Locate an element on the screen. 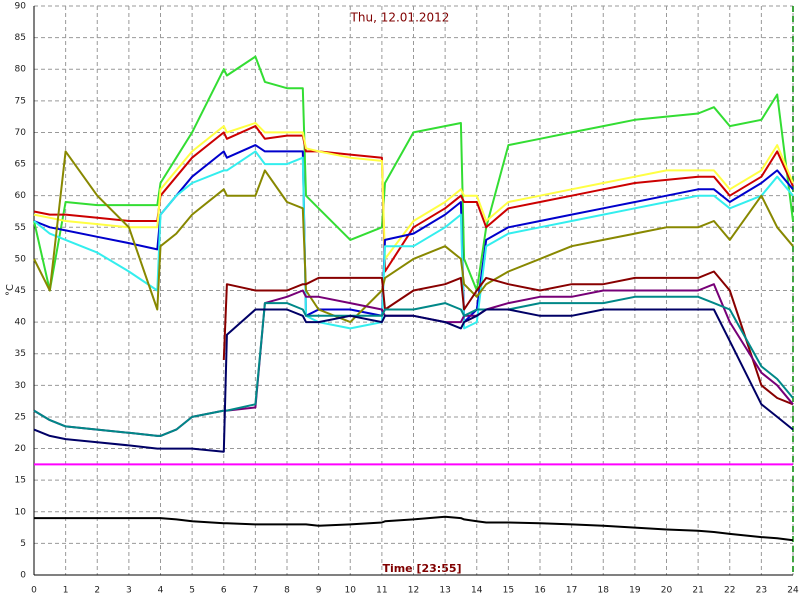 Image resolution: width=800 pixels, height=600 pixels. y-tick-label: 25 is located at coordinates (20, 417).